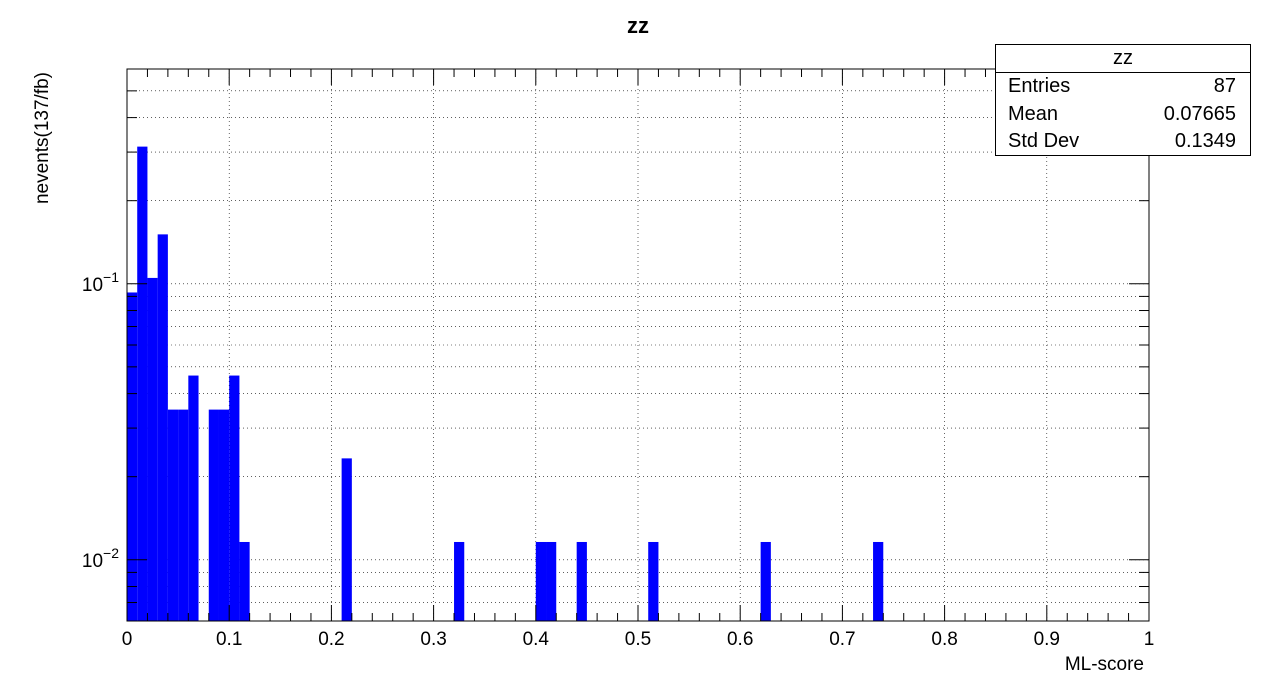  What do you see at coordinates (1123, 142) in the screenshot?
I see `stats-row-stddev: Std Dev 0.1349` at bounding box center [1123, 142].